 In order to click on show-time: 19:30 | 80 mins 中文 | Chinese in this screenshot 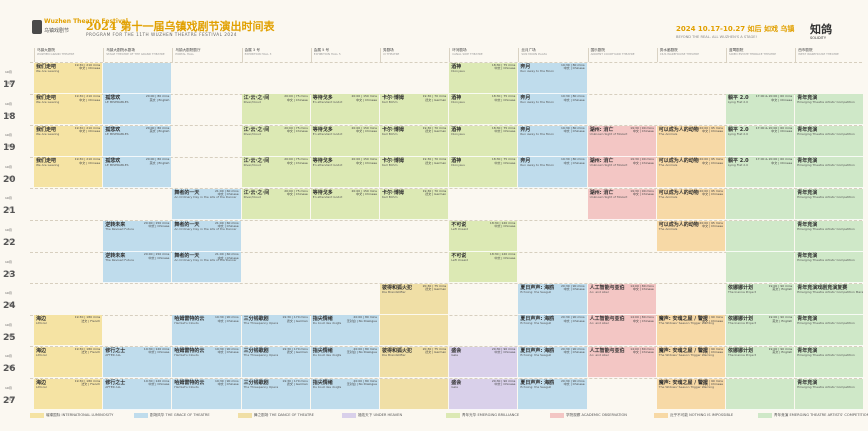, I will do `click(573, 161)`.